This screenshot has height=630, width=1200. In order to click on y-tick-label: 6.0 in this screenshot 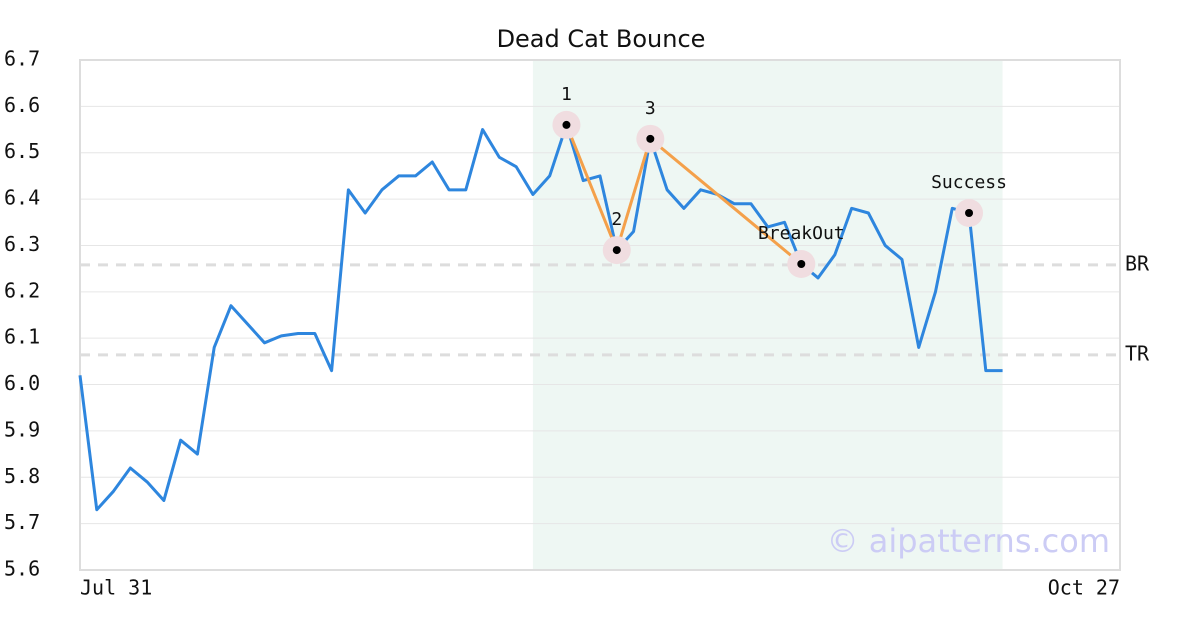, I will do `click(22, 383)`.